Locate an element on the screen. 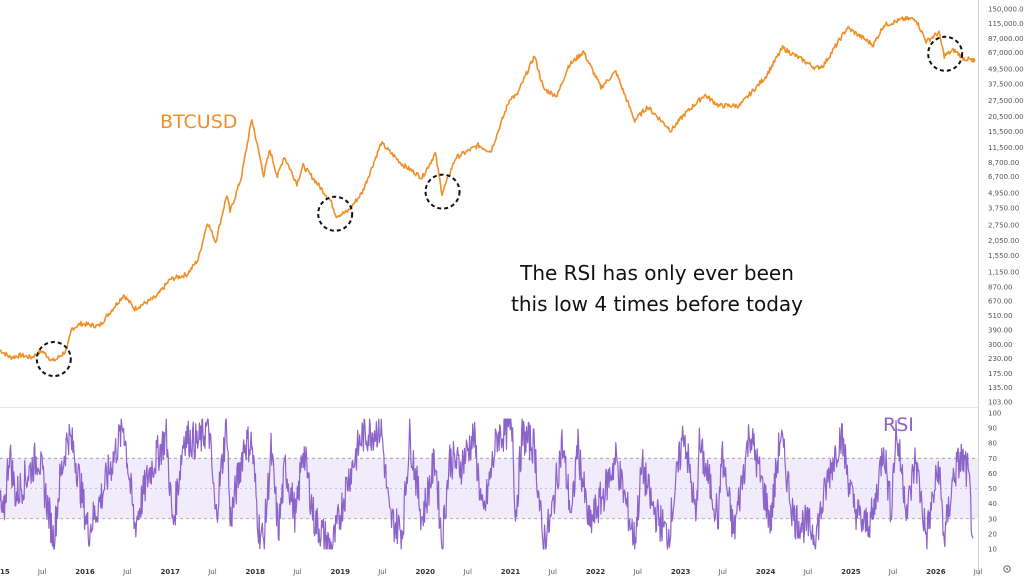 Image resolution: width=1024 pixels, height=576 pixels. price-tick-label: 37,500.00 is located at coordinates (1006, 84).